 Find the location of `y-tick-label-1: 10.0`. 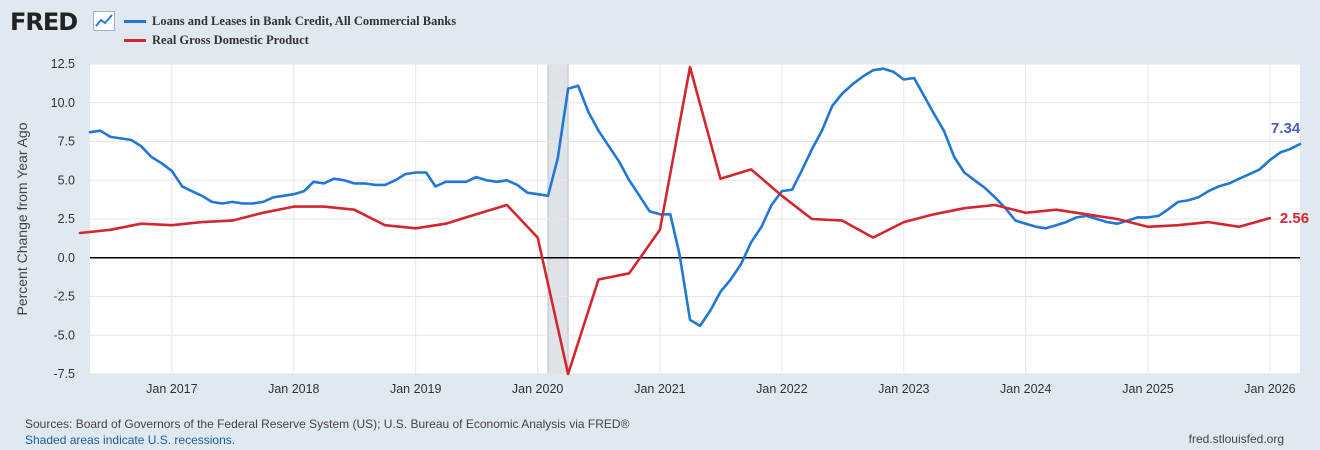

y-tick-label-1: 10.0 is located at coordinates (63, 103).